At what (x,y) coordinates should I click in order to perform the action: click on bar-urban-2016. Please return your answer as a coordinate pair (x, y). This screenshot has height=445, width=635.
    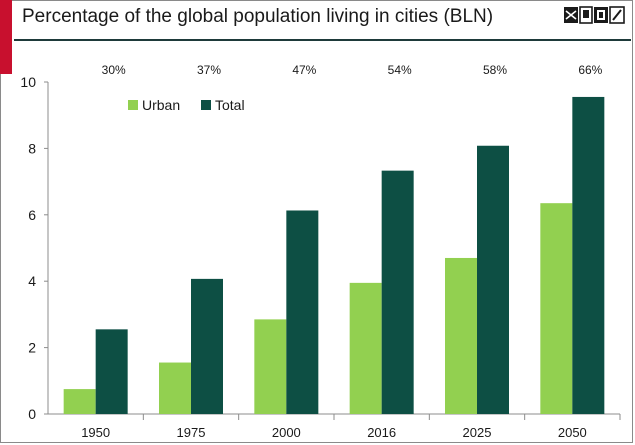
    Looking at the image, I should click on (365, 348).